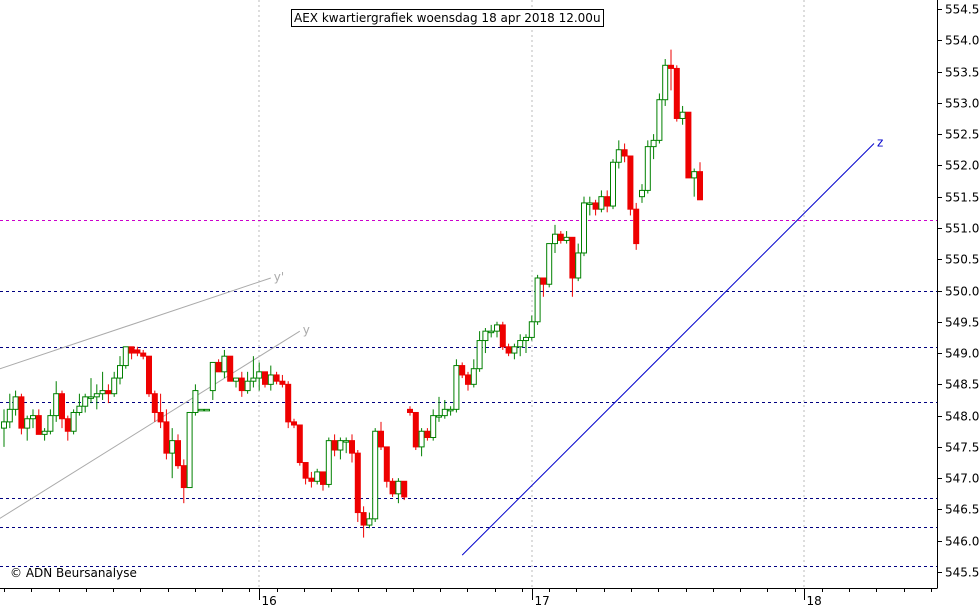 The image size is (980, 610). Describe the element at coordinates (962, 41) in the screenshot. I see `y-tick-label: 554.0` at that location.